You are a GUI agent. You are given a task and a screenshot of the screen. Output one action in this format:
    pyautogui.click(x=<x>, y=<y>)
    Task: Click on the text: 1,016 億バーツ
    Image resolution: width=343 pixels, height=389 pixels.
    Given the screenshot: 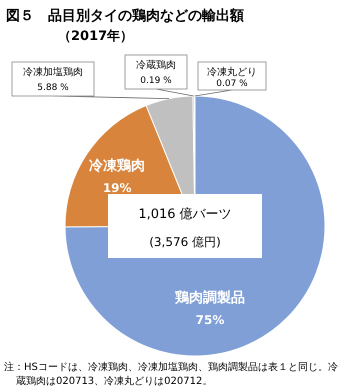 What is the action you would take?
    pyautogui.click(x=185, y=214)
    